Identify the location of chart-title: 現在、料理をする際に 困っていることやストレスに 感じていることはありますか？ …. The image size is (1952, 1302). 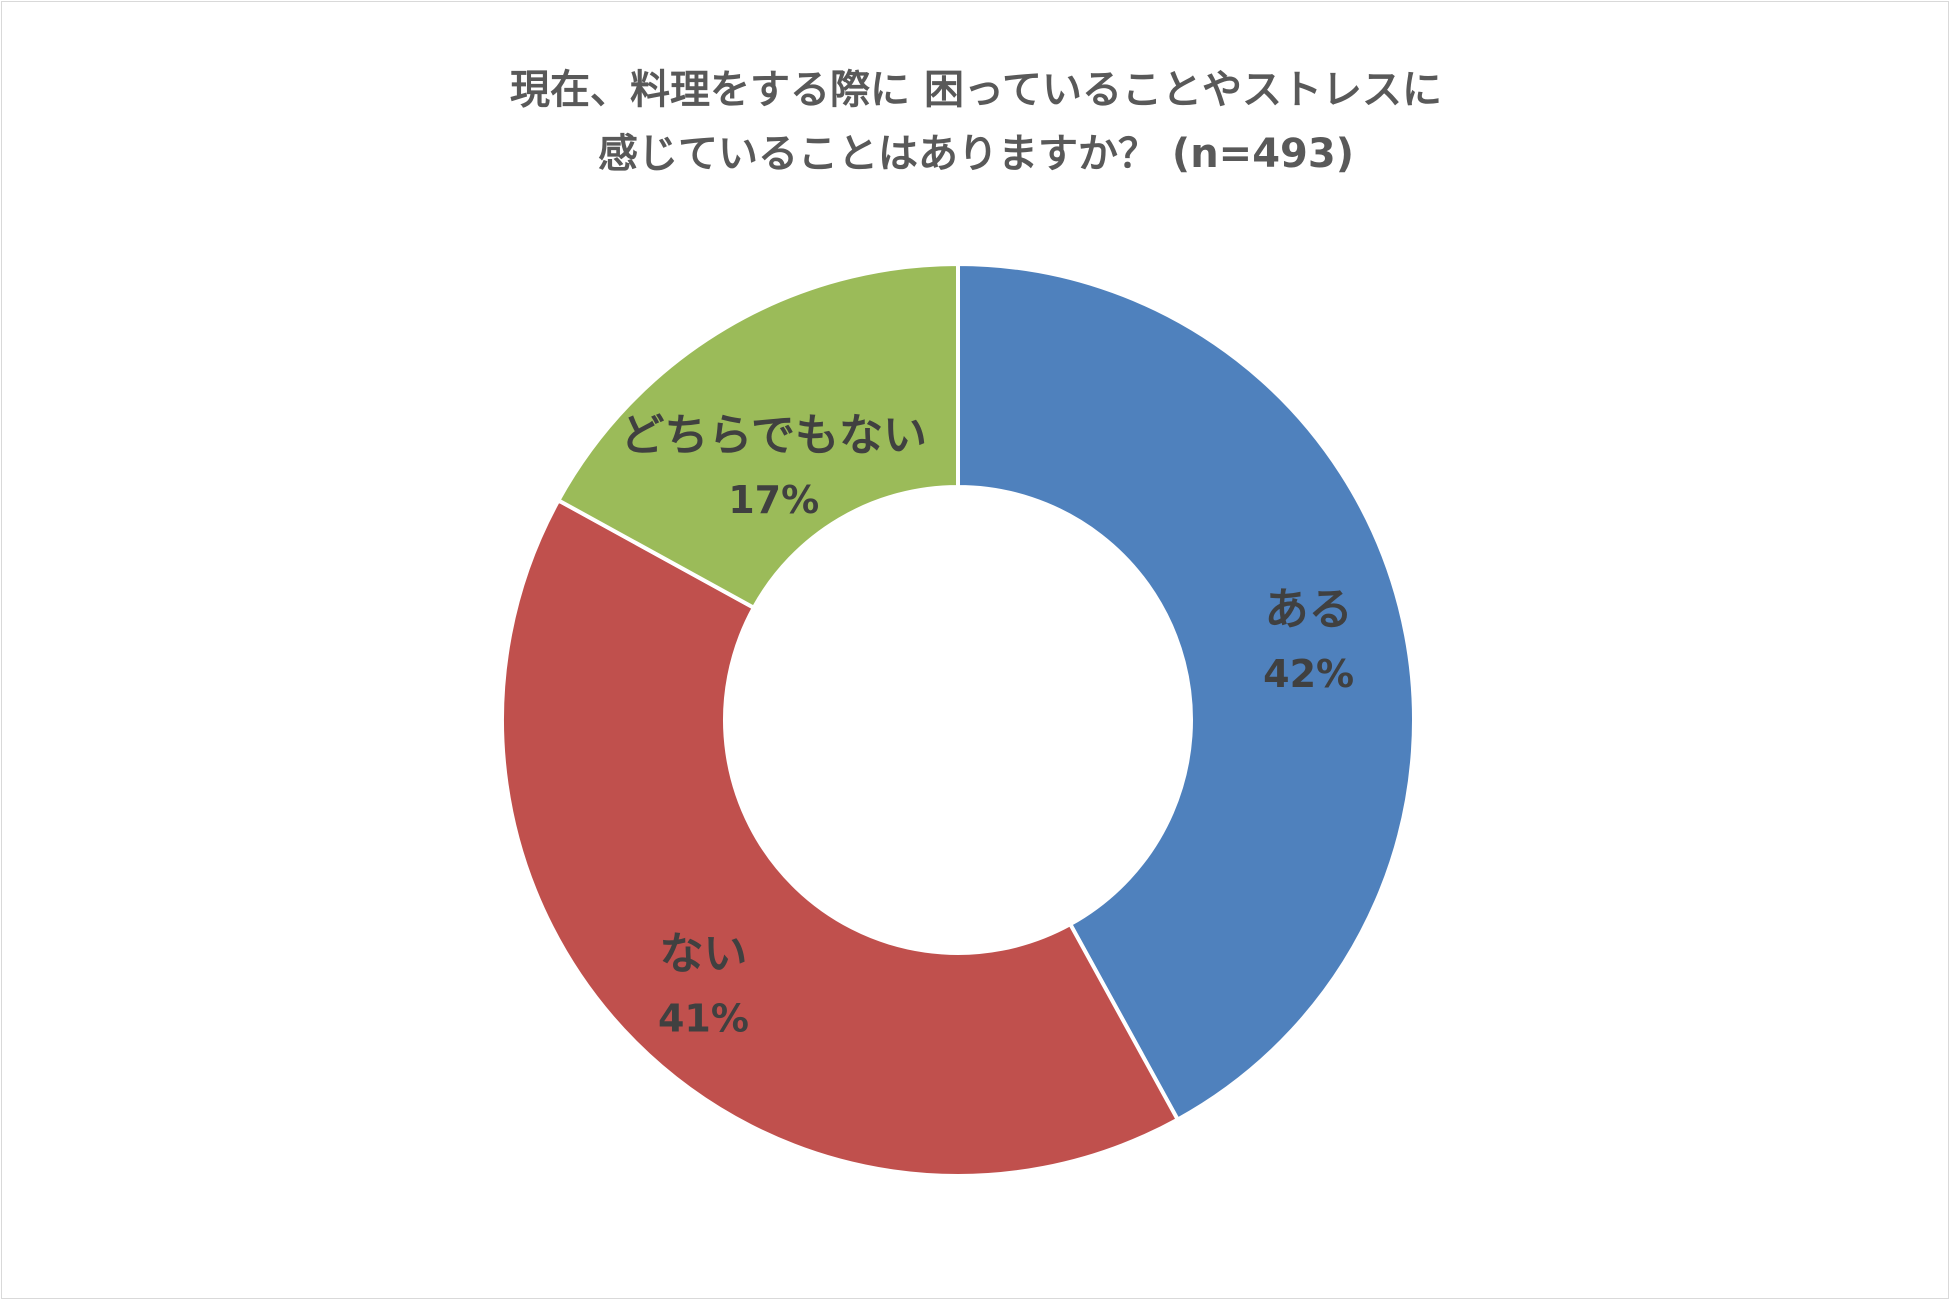
(976, 122).